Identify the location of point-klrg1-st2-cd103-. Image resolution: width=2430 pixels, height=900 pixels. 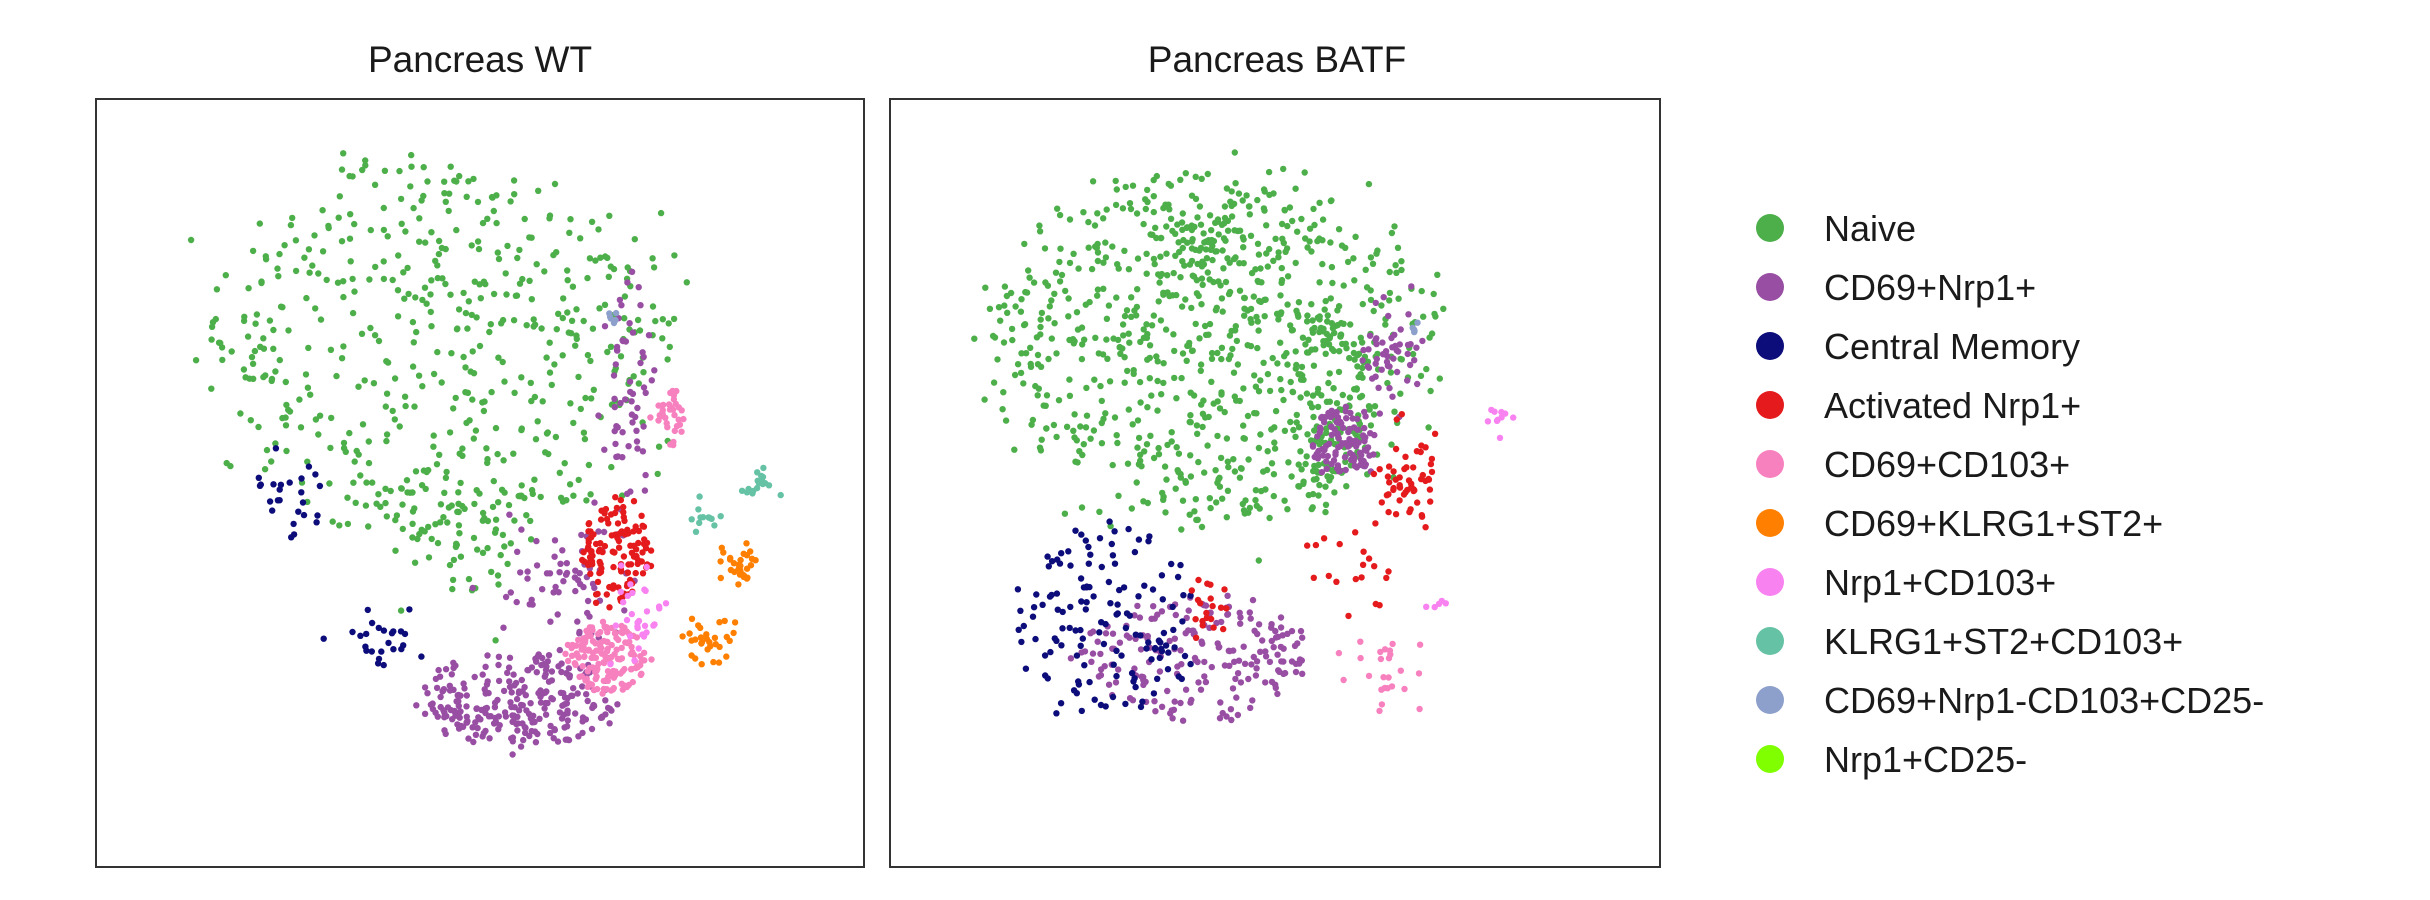
(699, 523).